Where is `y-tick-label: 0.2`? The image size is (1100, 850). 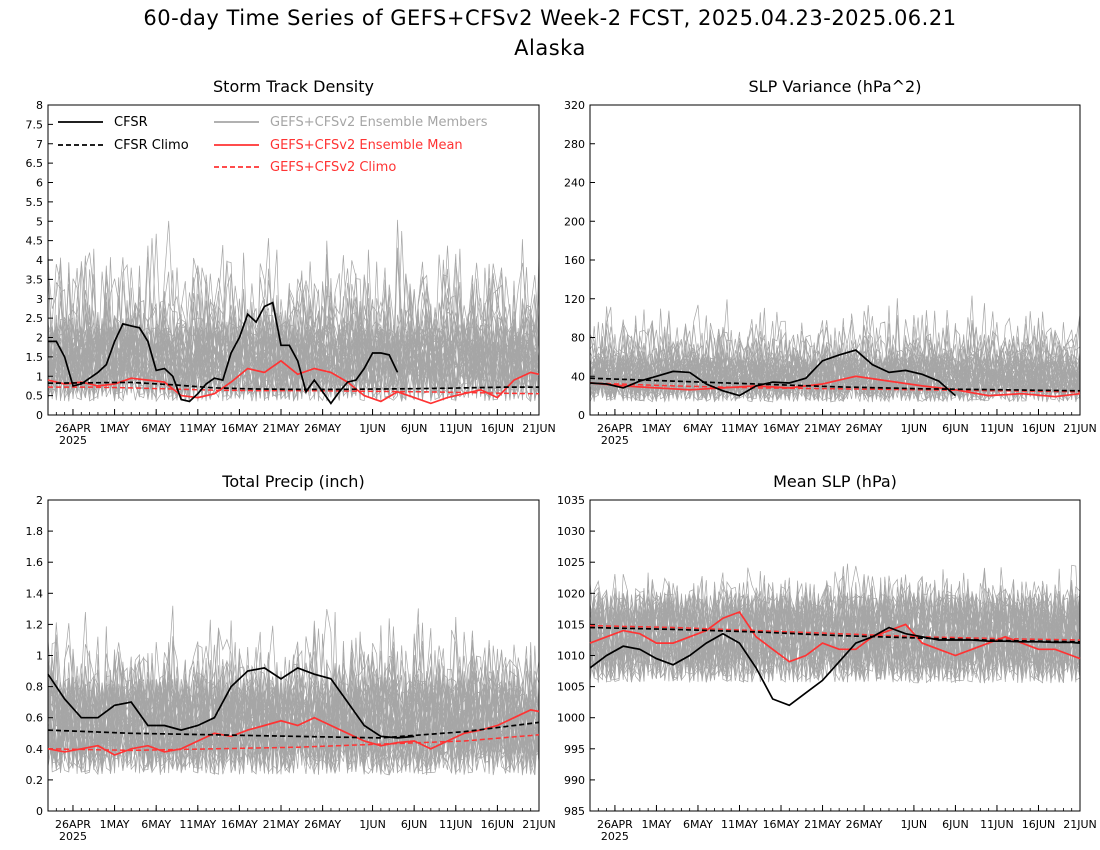
y-tick-label: 0.2 is located at coordinates (35, 780).